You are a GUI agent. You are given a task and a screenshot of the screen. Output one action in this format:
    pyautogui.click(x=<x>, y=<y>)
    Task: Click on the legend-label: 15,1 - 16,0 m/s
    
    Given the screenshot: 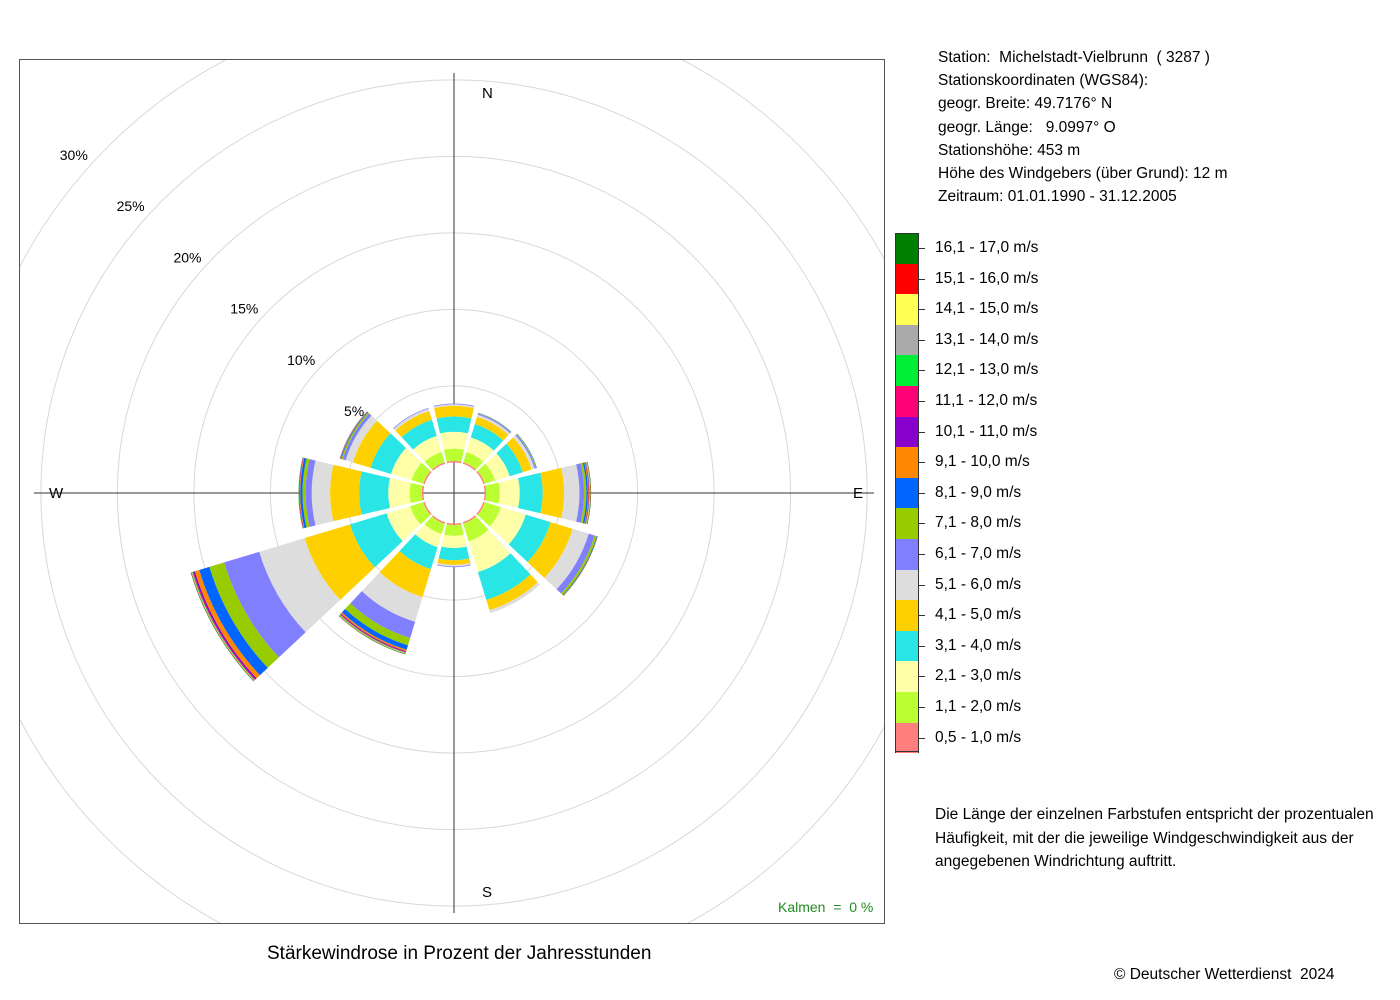 What is the action you would take?
    pyautogui.click(x=987, y=278)
    